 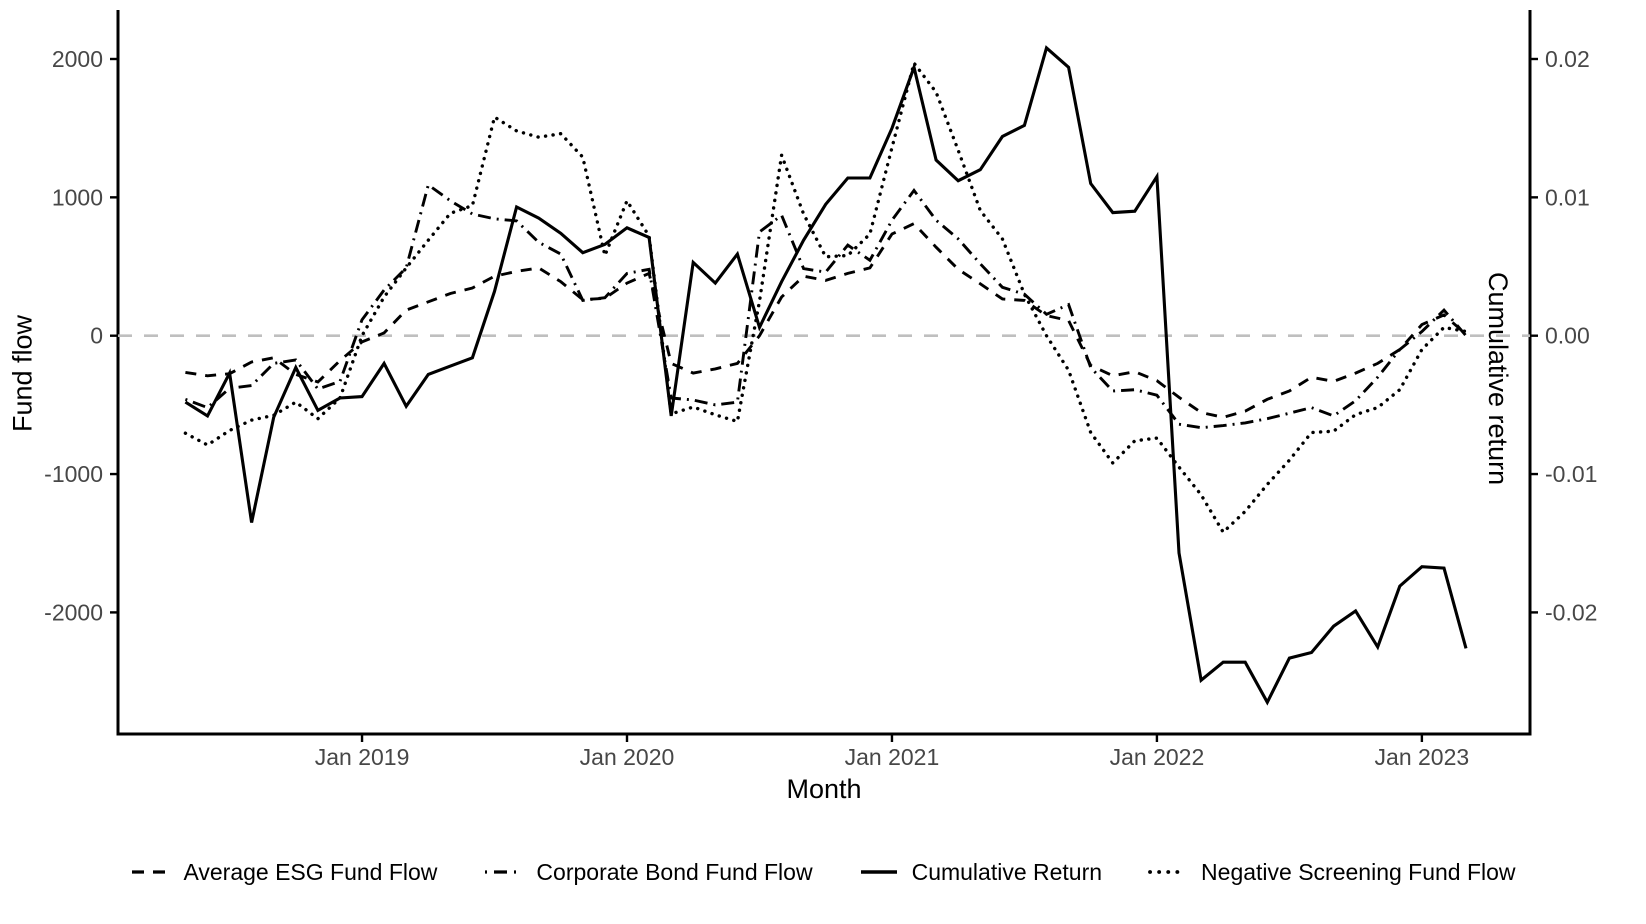 I want to click on y-axis-title-right: Cumulative return, so click(x=1498, y=379).